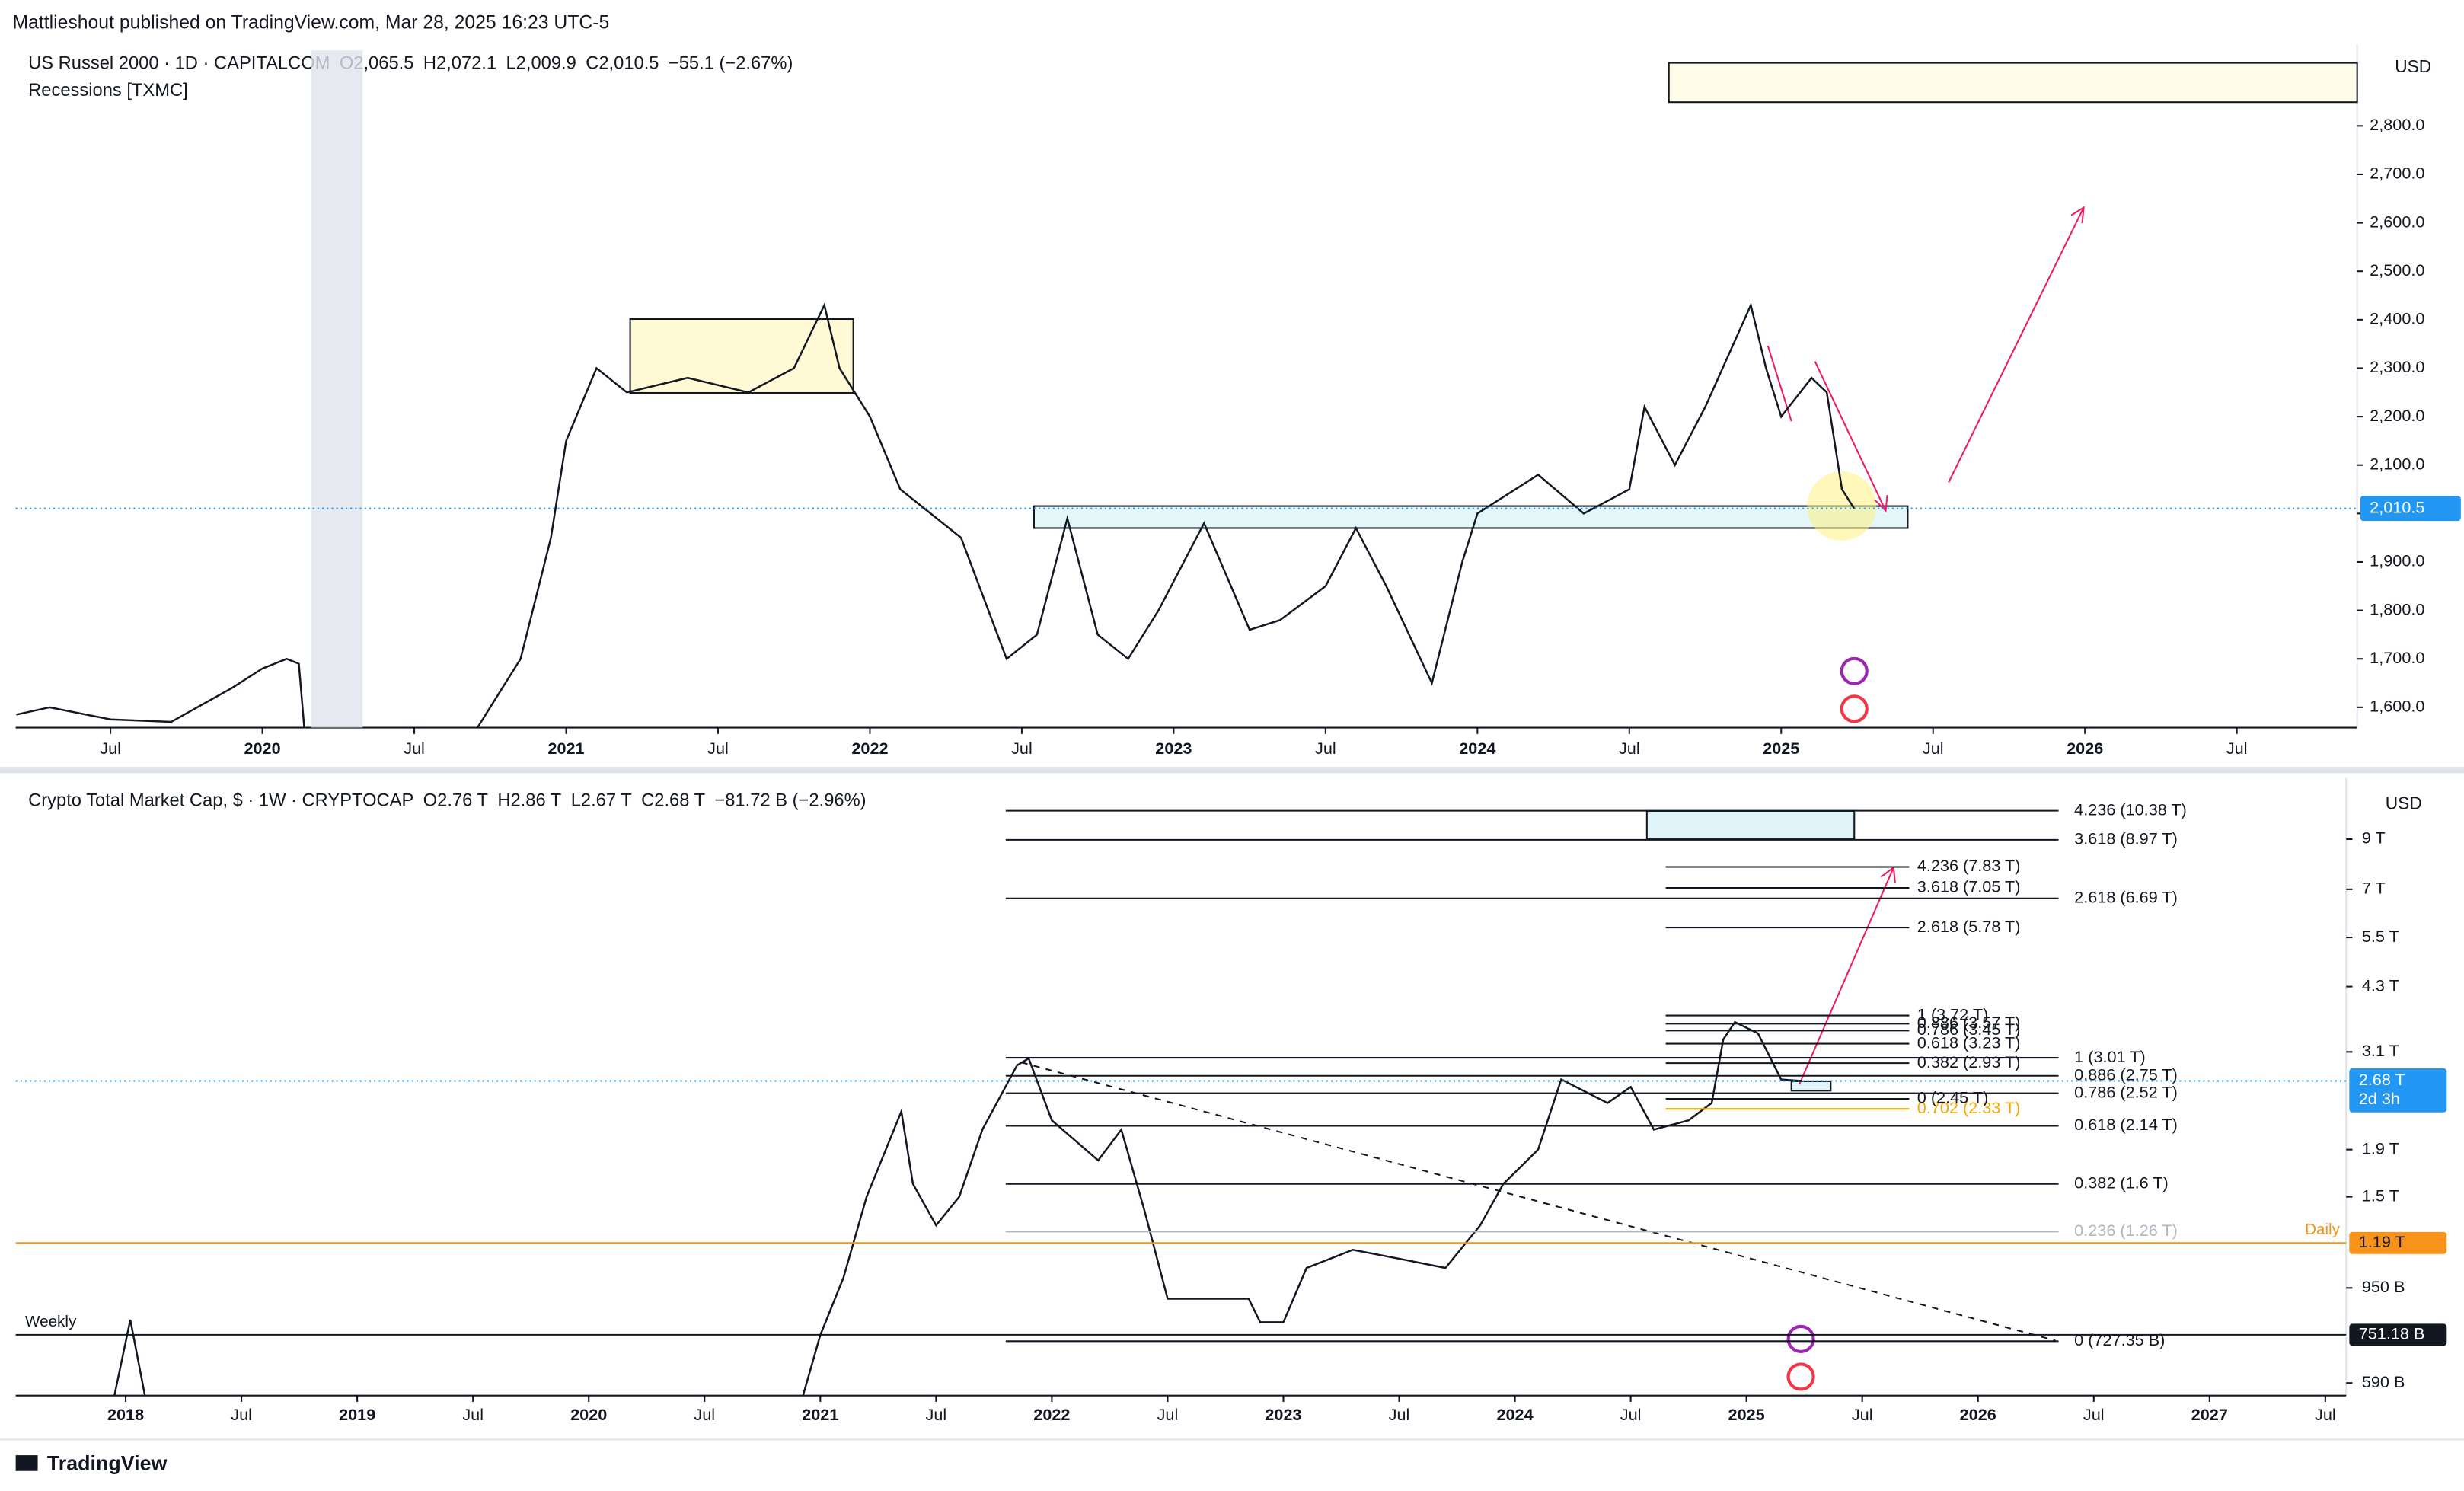 This screenshot has height=1491, width=2464. What do you see at coordinates (1969, 1029) in the screenshot?
I see `fib-level-label: 0.786 (3.45 T)` at bounding box center [1969, 1029].